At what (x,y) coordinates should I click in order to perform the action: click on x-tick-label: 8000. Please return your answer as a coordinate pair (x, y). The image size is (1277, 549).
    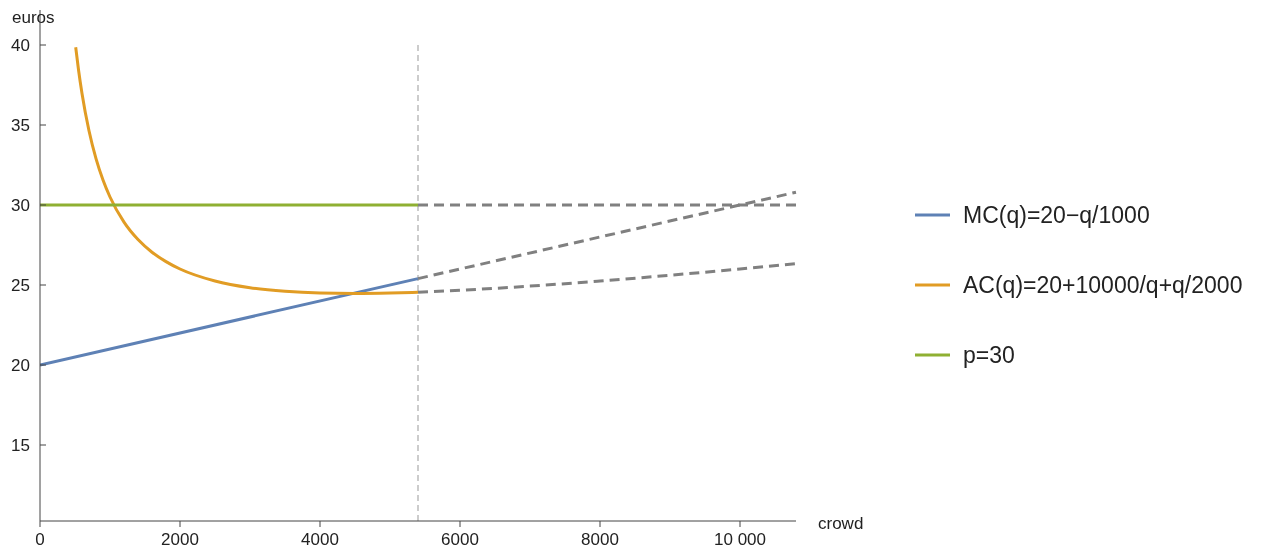
    Looking at the image, I should click on (600, 539).